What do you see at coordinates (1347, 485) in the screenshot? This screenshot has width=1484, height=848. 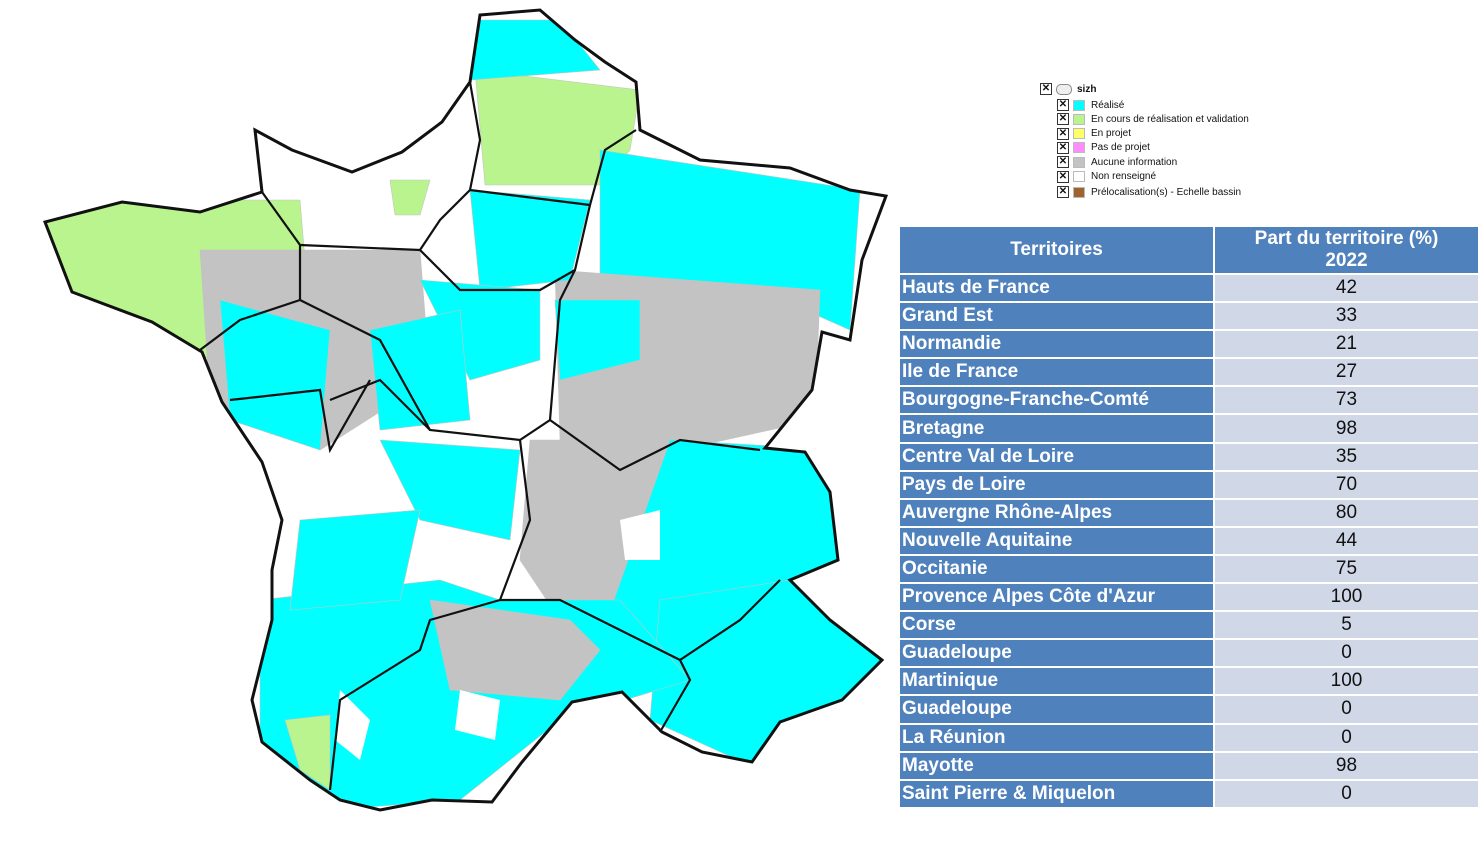 I see `value-cell: 70` at bounding box center [1347, 485].